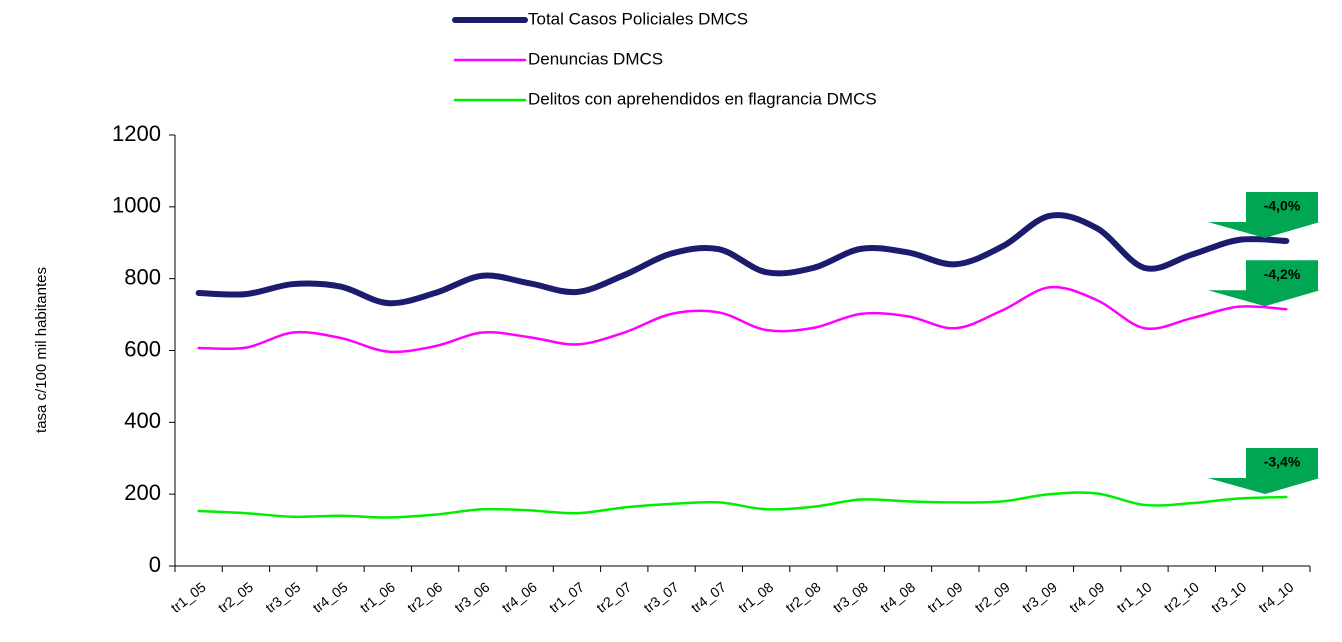  I want to click on y-axis-label: tasa c/100 mil habitantes, so click(41, 350).